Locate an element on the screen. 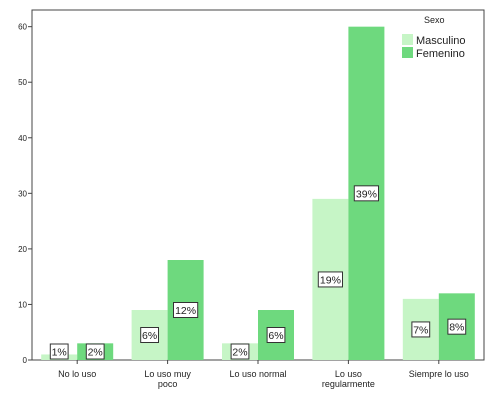 The width and height of the screenshot is (490, 402). data-label: 19% is located at coordinates (330, 280).